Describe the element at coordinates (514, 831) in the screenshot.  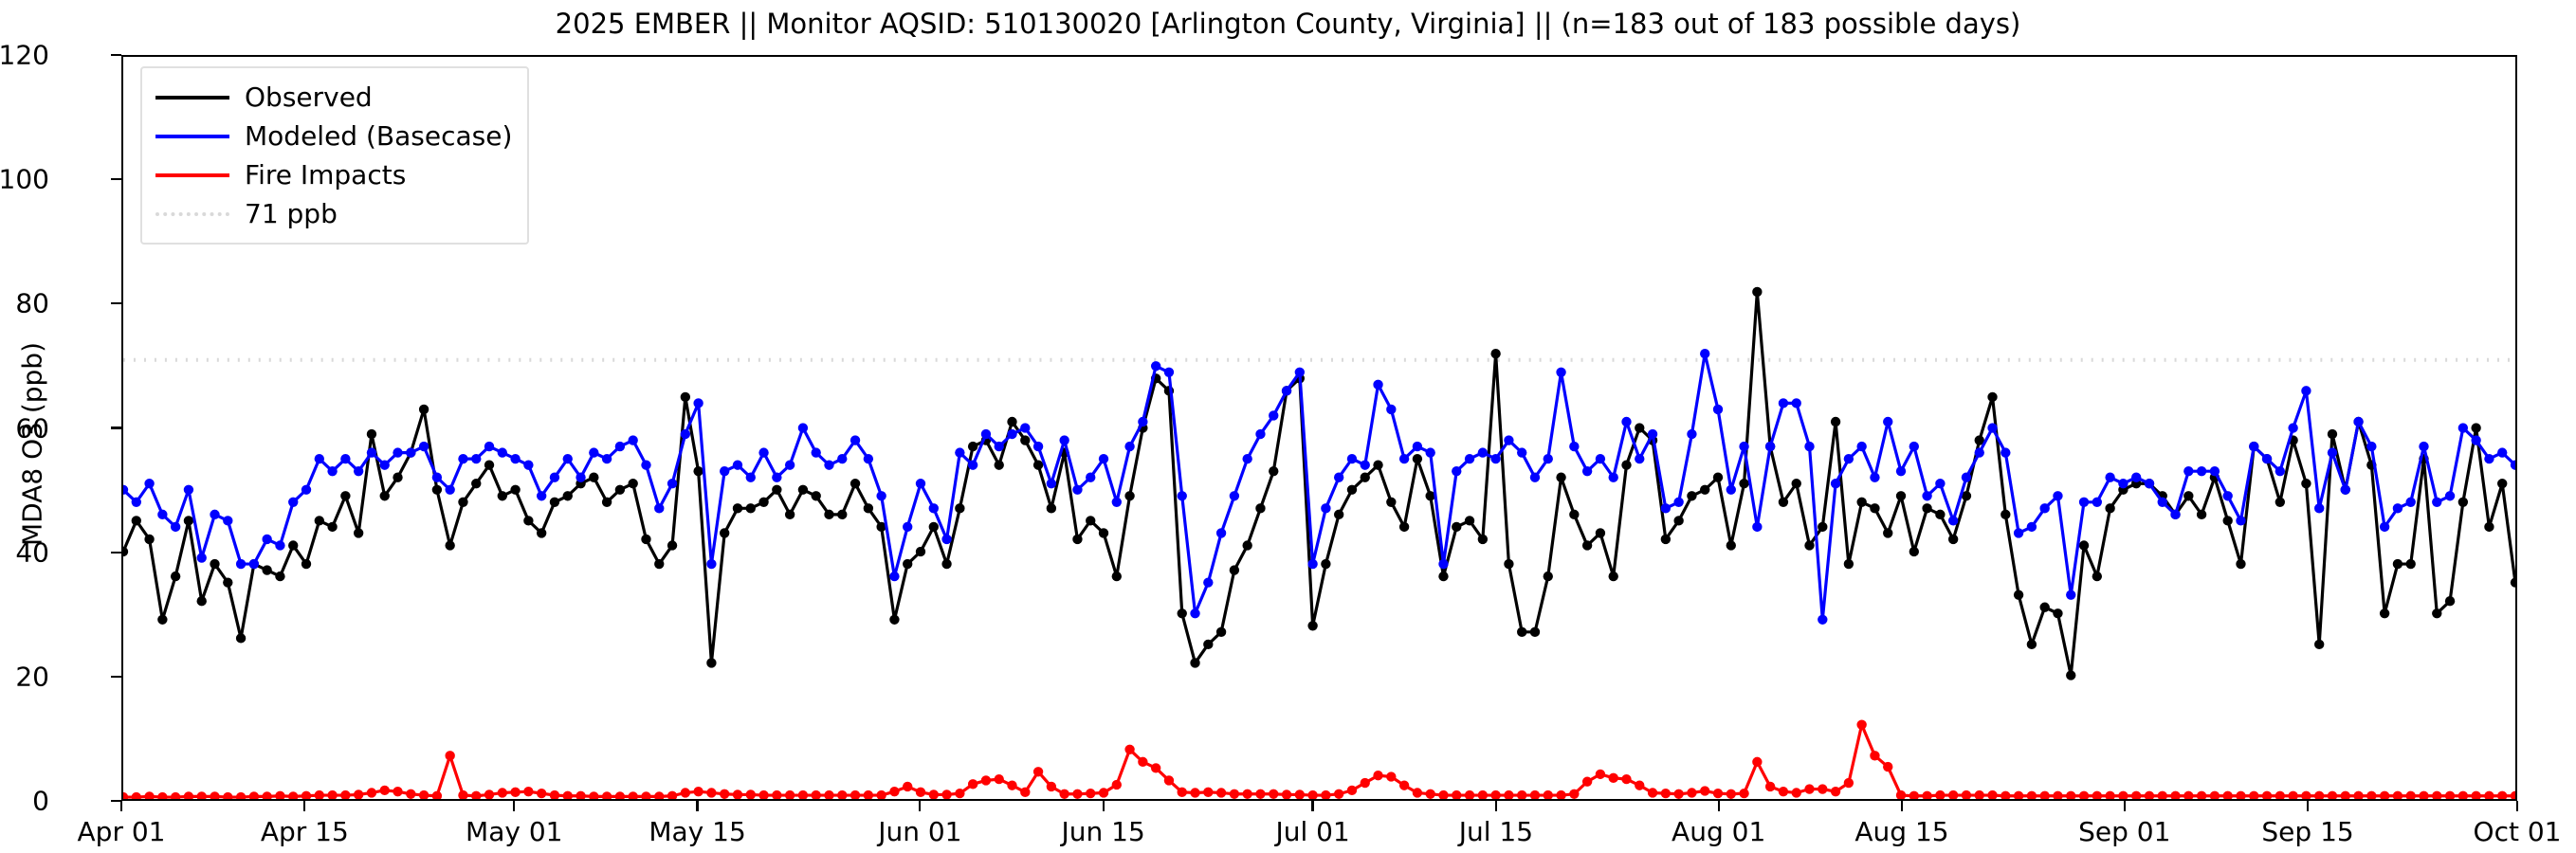
I see `x-tick-label: May 01` at that location.